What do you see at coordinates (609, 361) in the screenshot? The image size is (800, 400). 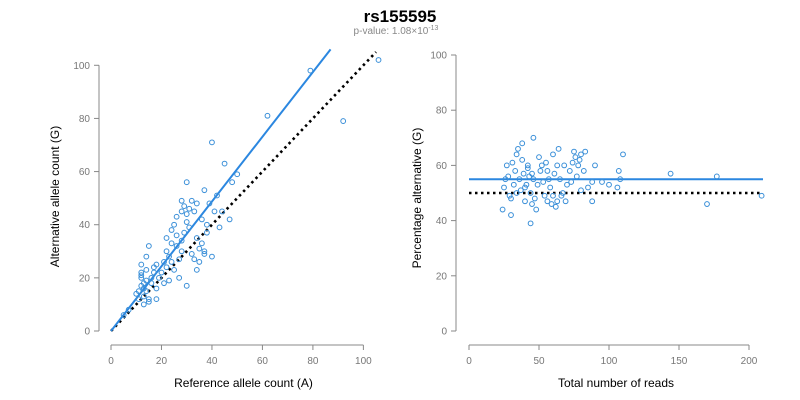 I see `x-tick-label: 100` at bounding box center [609, 361].